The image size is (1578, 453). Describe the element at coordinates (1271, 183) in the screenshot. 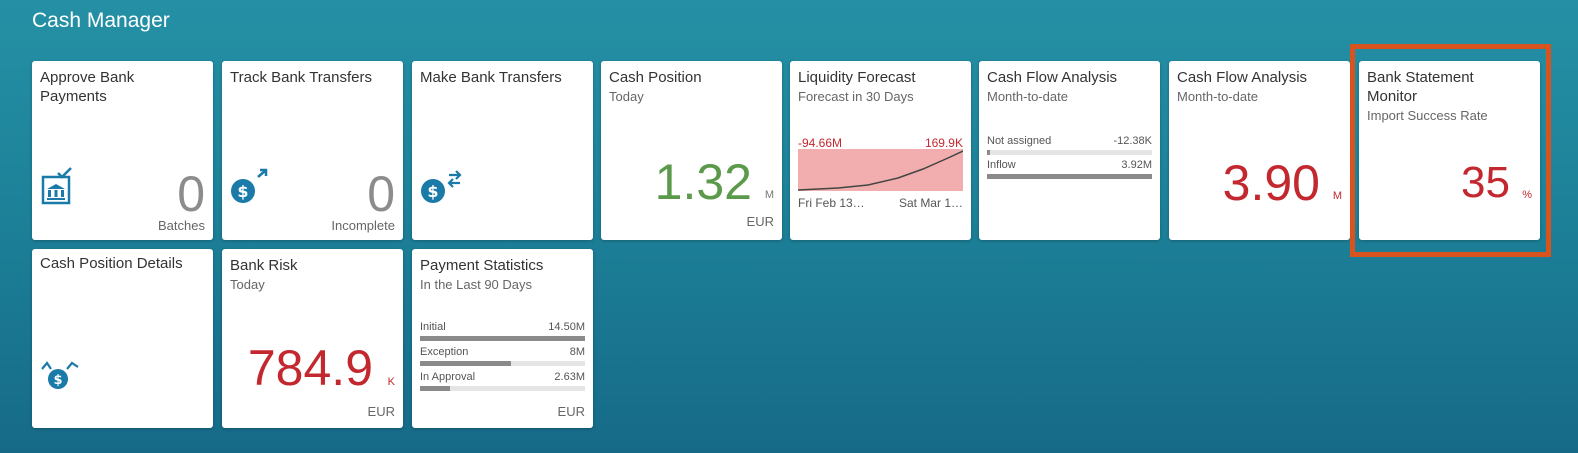

I see `tile-value: 3.90` at that location.